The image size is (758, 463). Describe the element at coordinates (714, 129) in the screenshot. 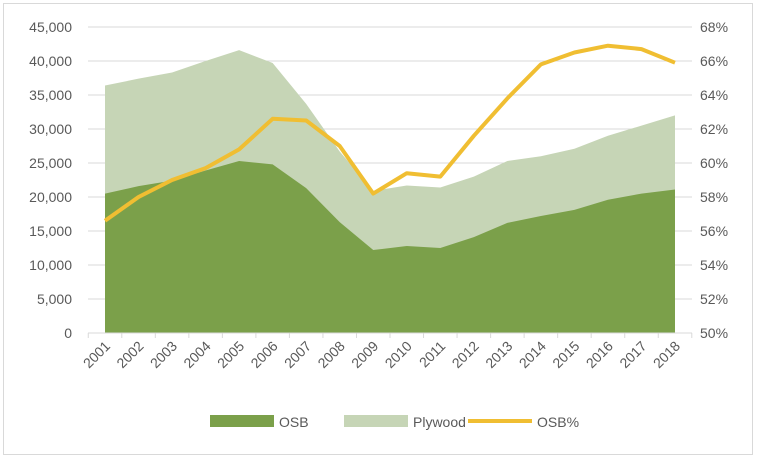

I see `right-tick-label: 62%` at that location.